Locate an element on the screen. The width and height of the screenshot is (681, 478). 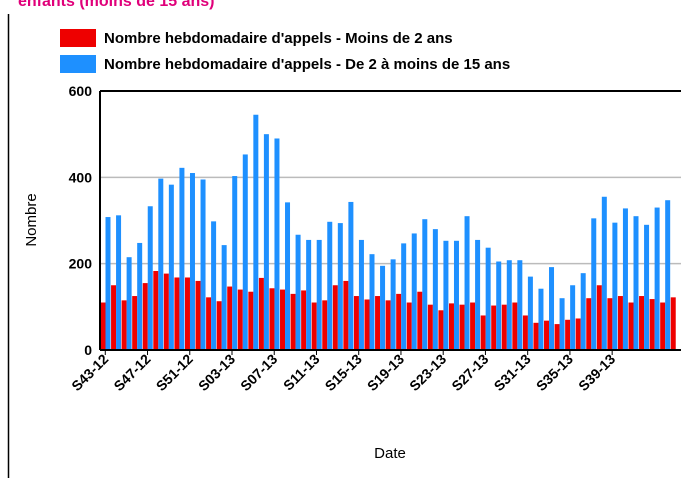
y-tick-label: 600 is located at coordinates (81, 91).